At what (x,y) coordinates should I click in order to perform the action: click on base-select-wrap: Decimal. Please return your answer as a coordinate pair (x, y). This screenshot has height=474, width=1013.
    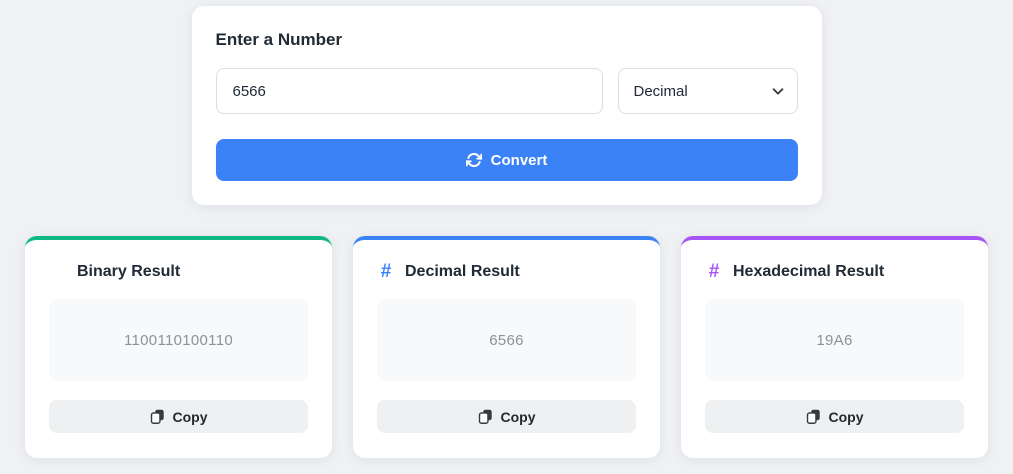
    Looking at the image, I should click on (707, 91).